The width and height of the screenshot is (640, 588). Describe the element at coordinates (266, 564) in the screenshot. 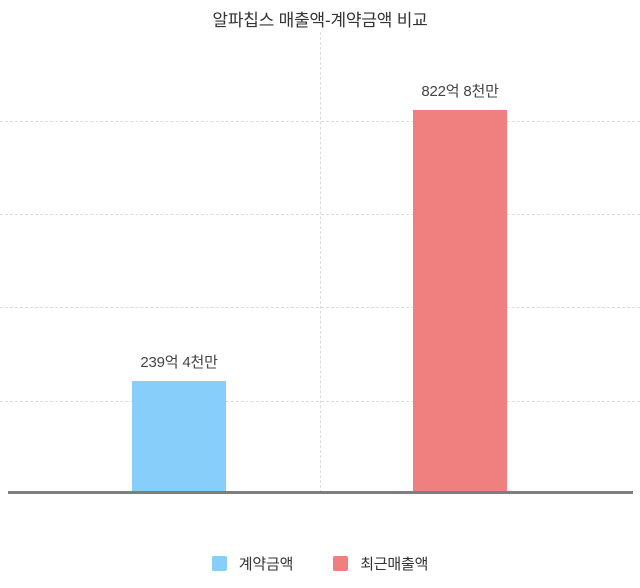

I see `legend-label-contract-amount: 계약금액` at that location.